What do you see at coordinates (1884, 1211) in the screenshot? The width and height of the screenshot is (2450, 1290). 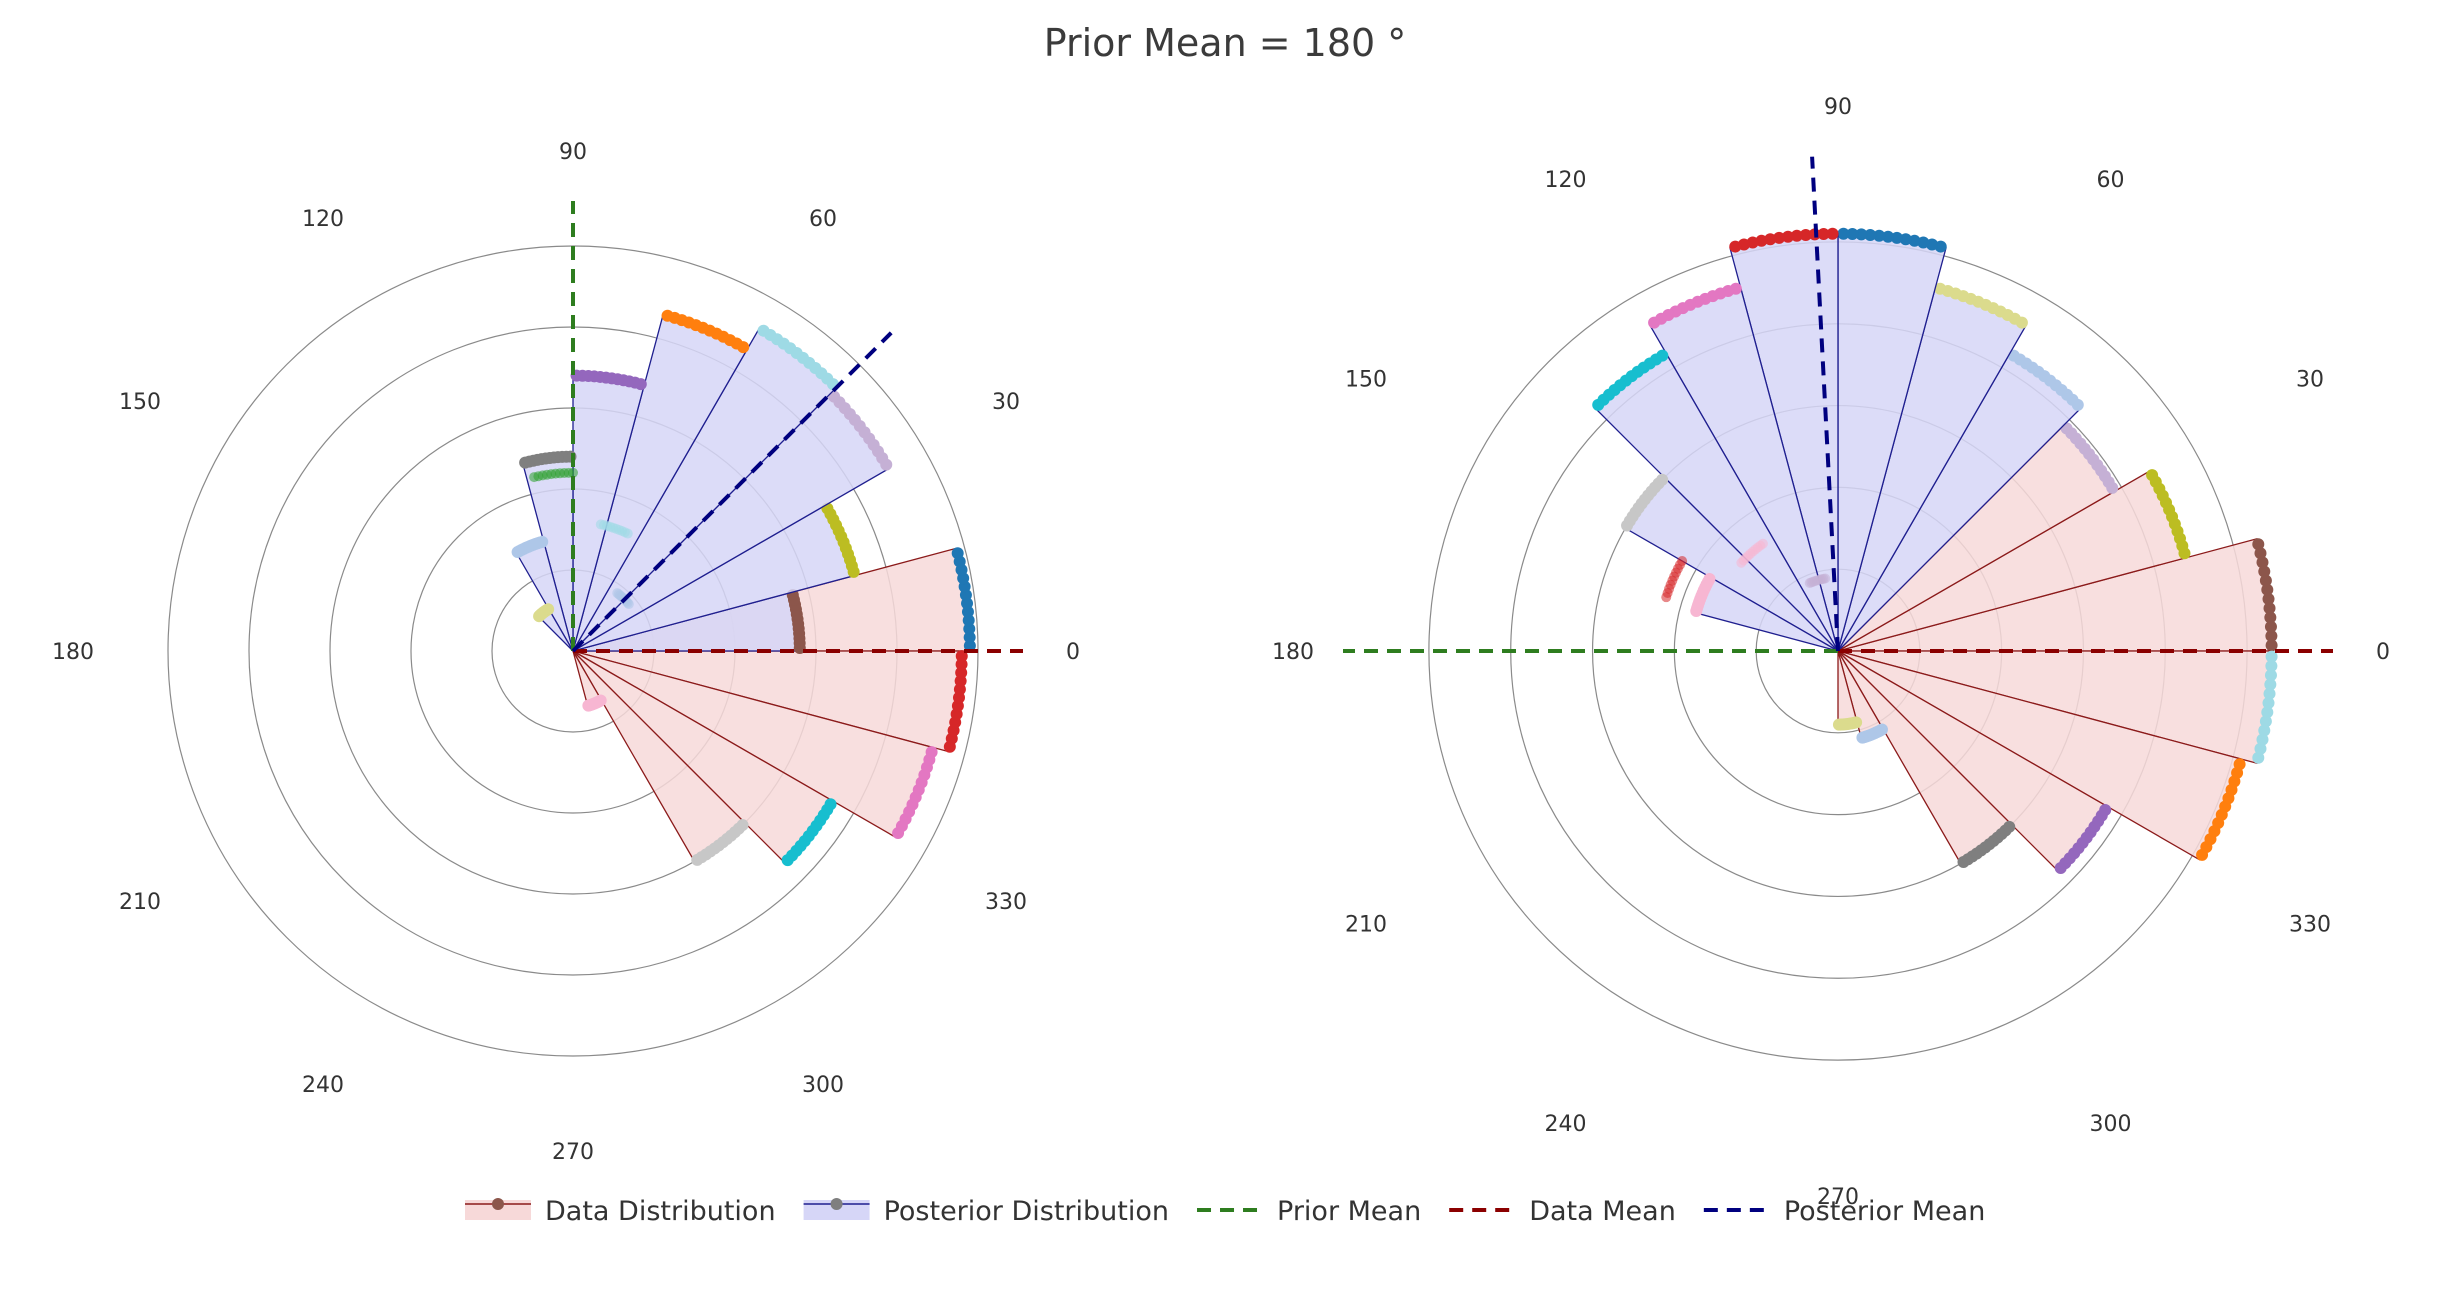 I see `legend-label: Posterior Mean` at bounding box center [1884, 1211].